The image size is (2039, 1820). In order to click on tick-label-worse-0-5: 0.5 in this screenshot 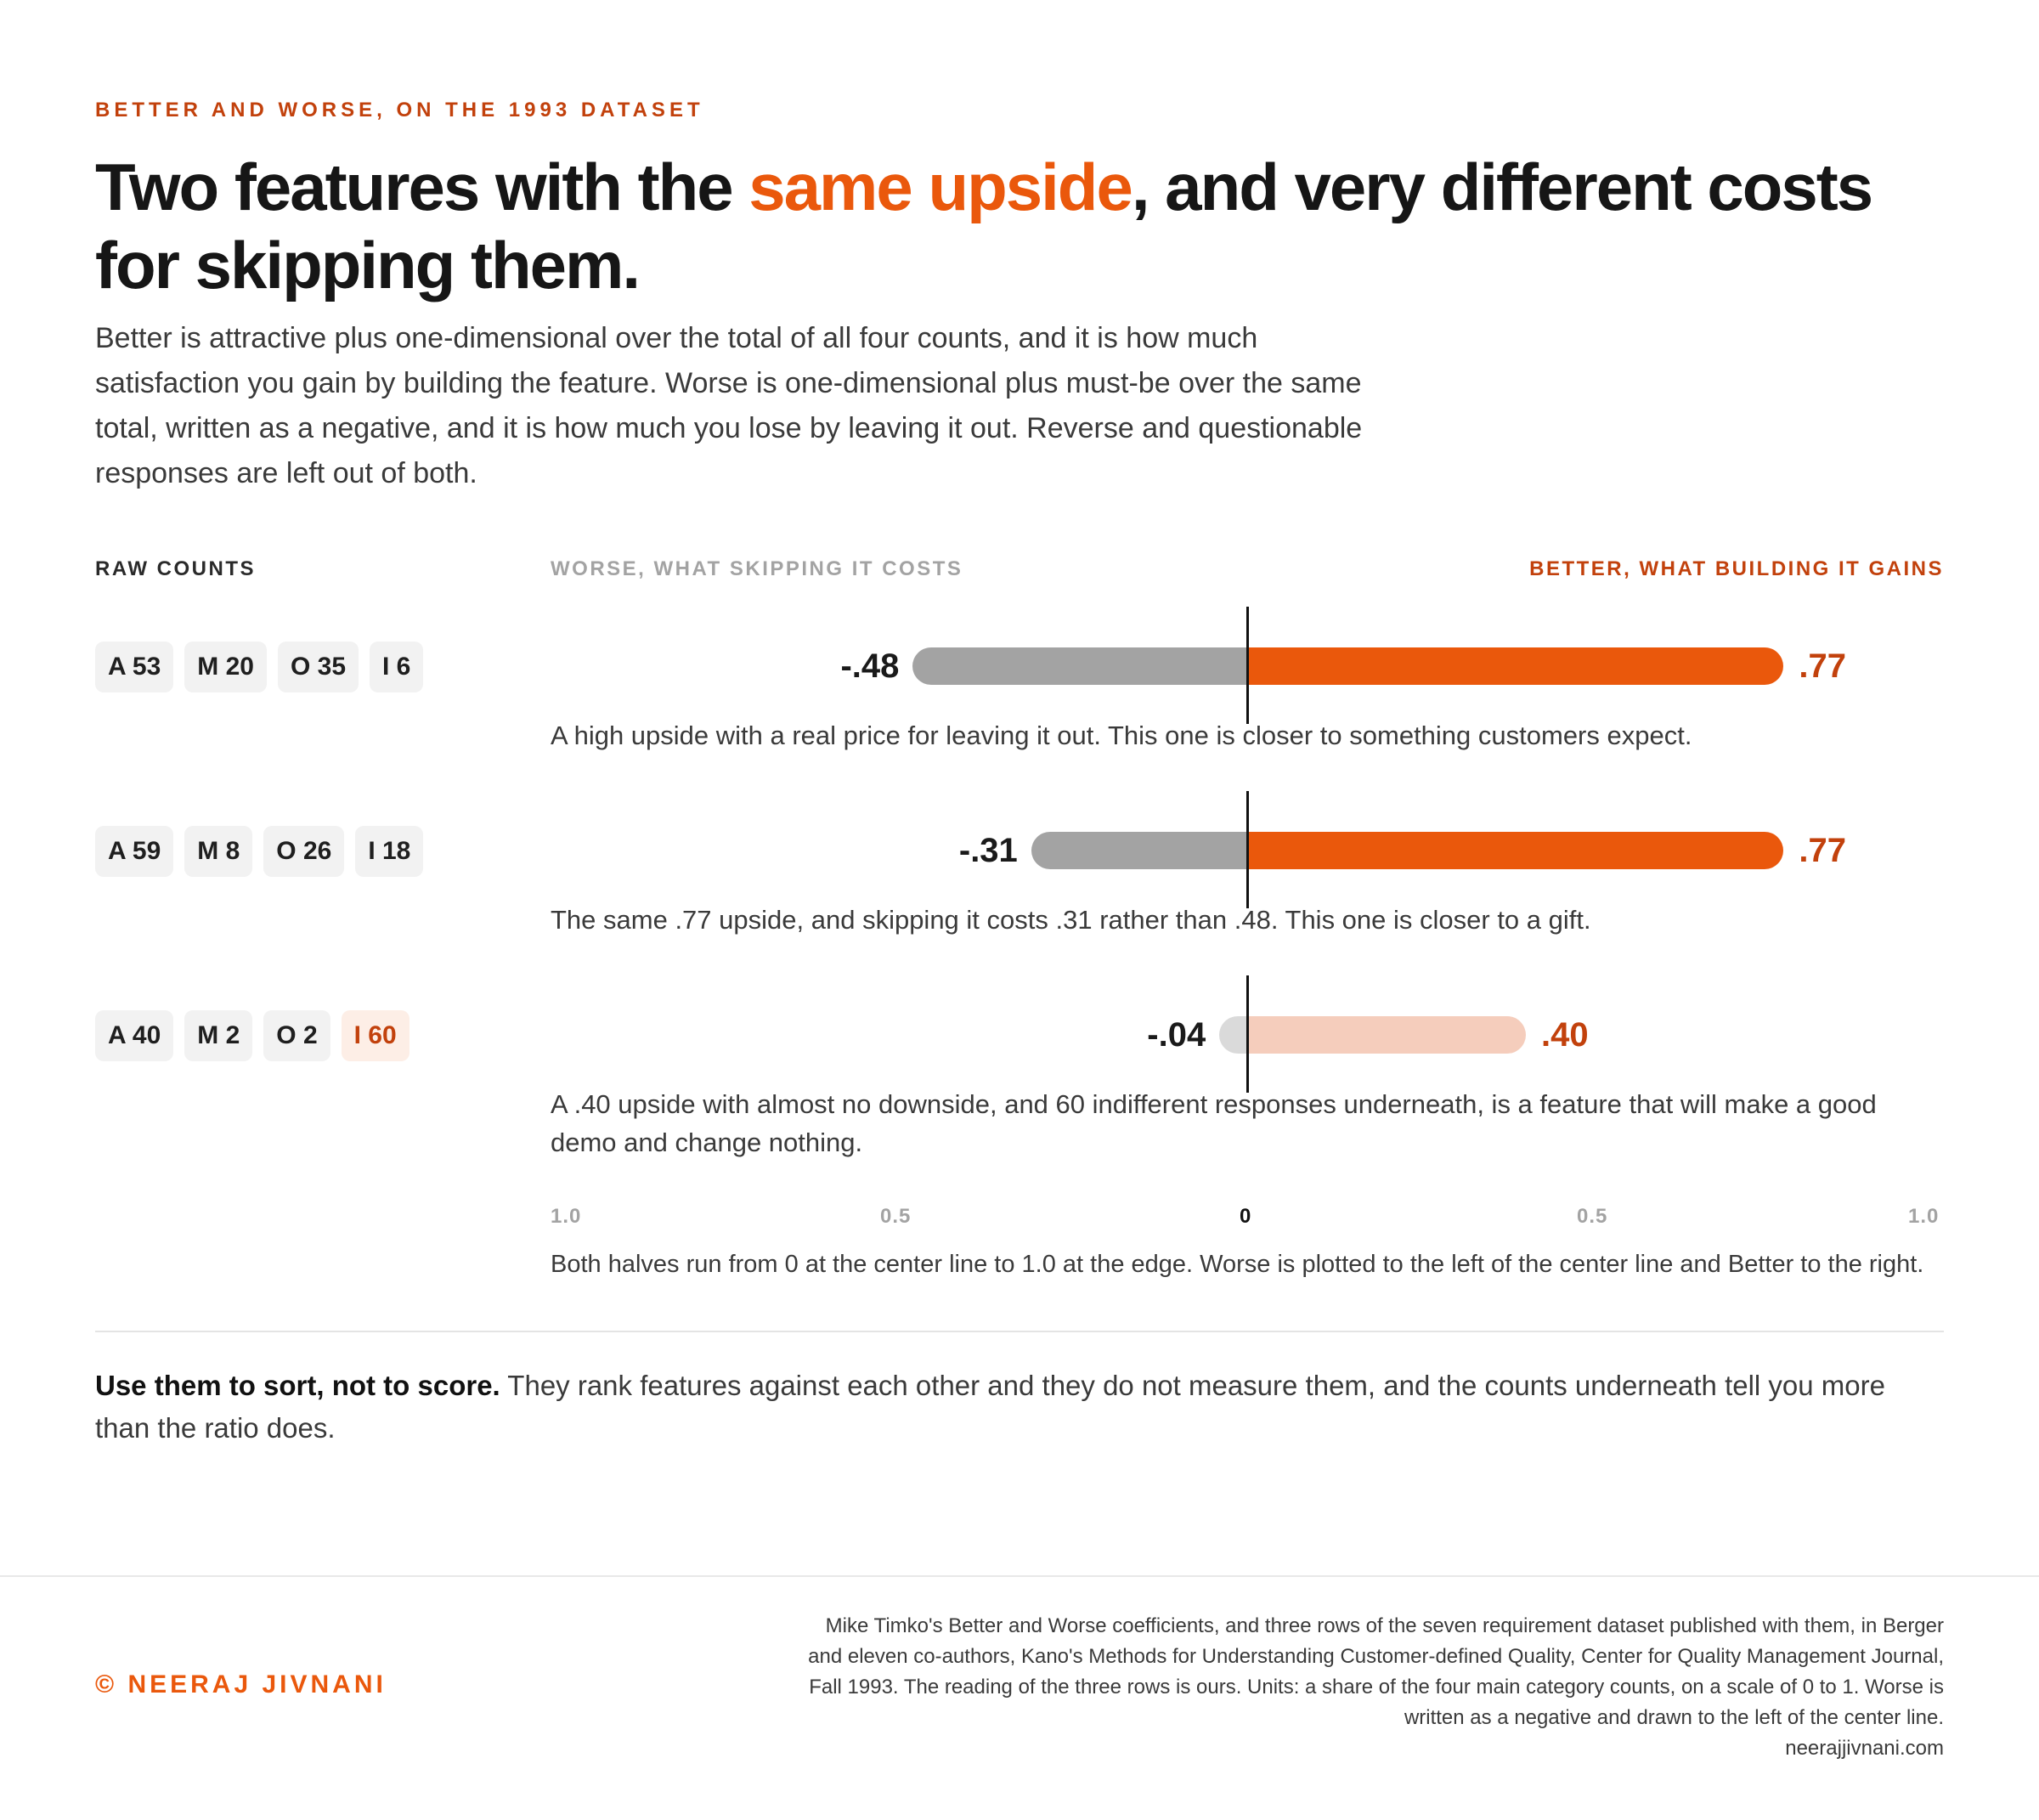, I will do `click(896, 1216)`.